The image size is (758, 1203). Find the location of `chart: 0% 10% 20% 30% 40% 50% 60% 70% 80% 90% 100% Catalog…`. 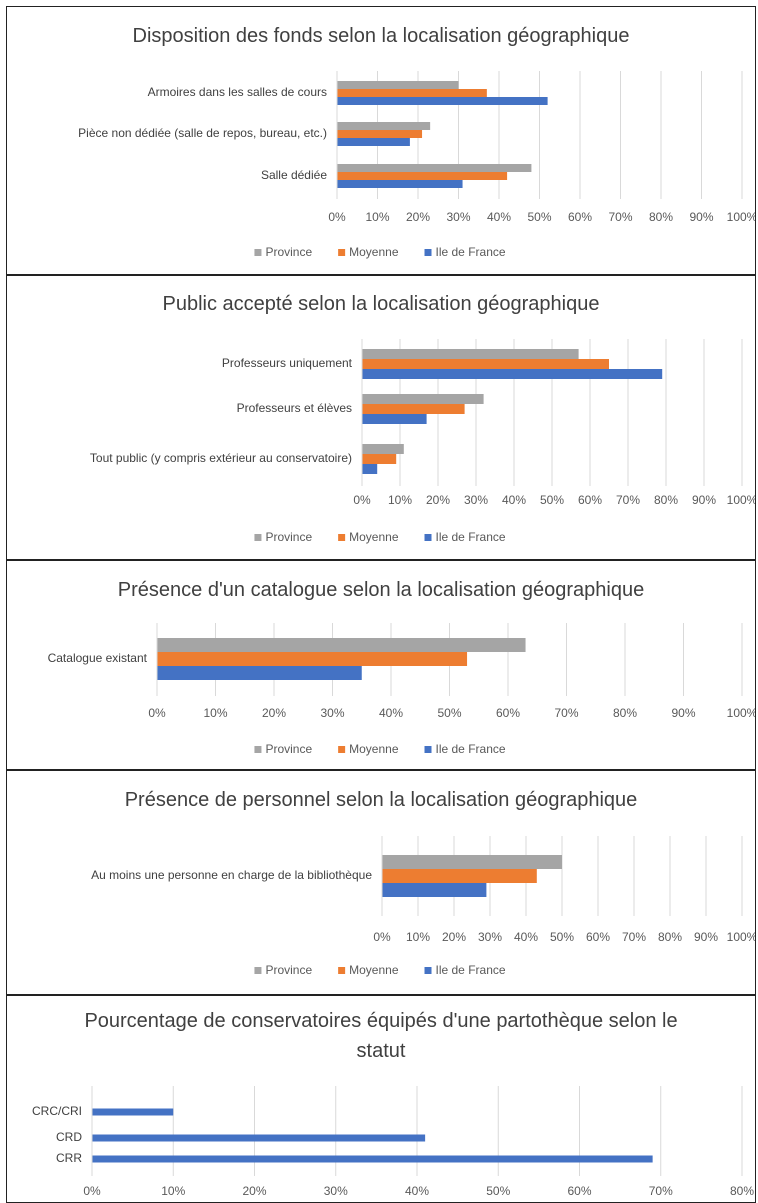

chart: 0% 10% 20% 30% 40% 50% 60% 70% 80% 90% 100% Catalog… is located at coordinates (402, 689).